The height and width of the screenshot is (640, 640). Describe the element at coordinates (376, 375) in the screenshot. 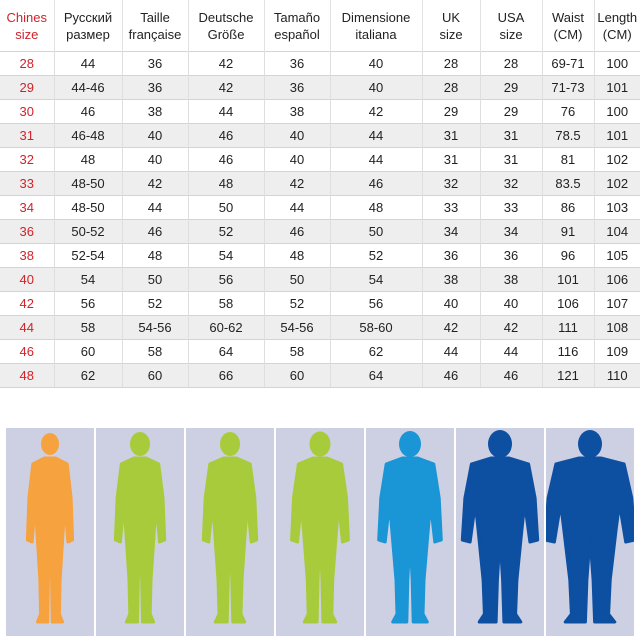

I see `italian-size-cell: 64` at that location.